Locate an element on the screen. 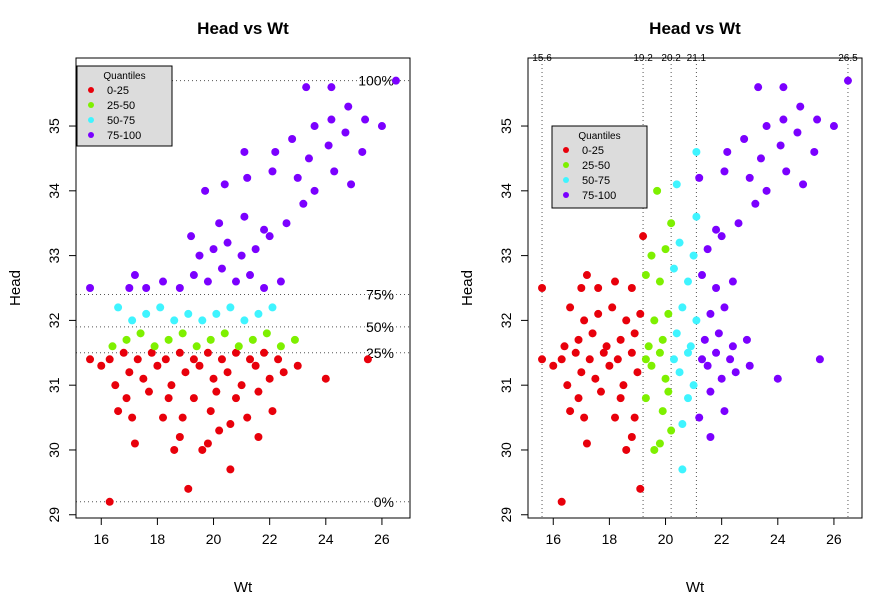  x-tick-label: 26 is located at coordinates (382, 539).